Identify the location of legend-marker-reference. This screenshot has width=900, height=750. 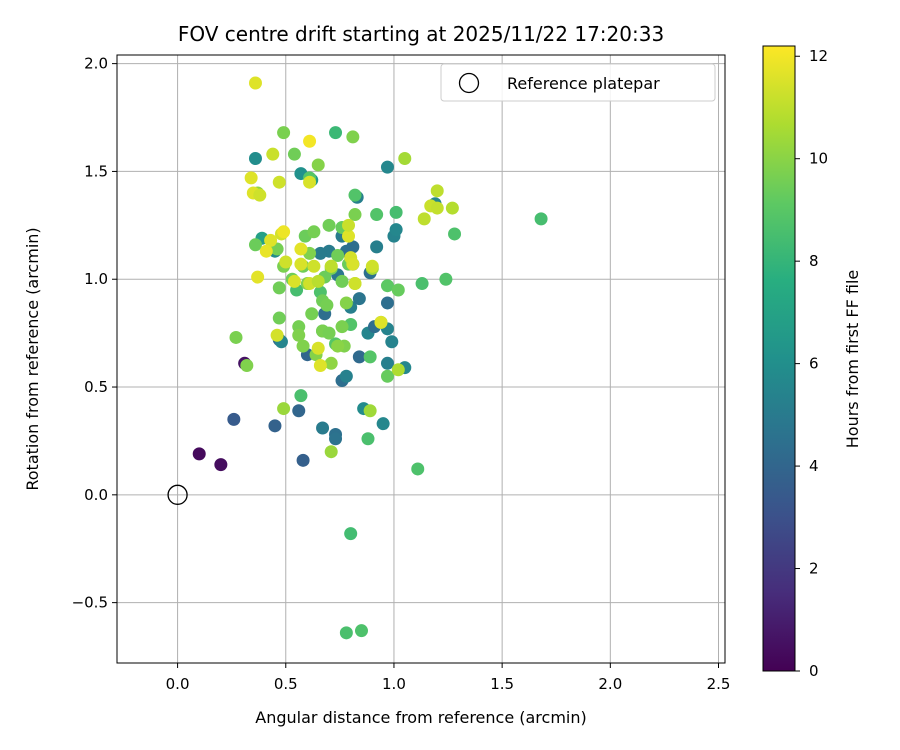
(469, 83).